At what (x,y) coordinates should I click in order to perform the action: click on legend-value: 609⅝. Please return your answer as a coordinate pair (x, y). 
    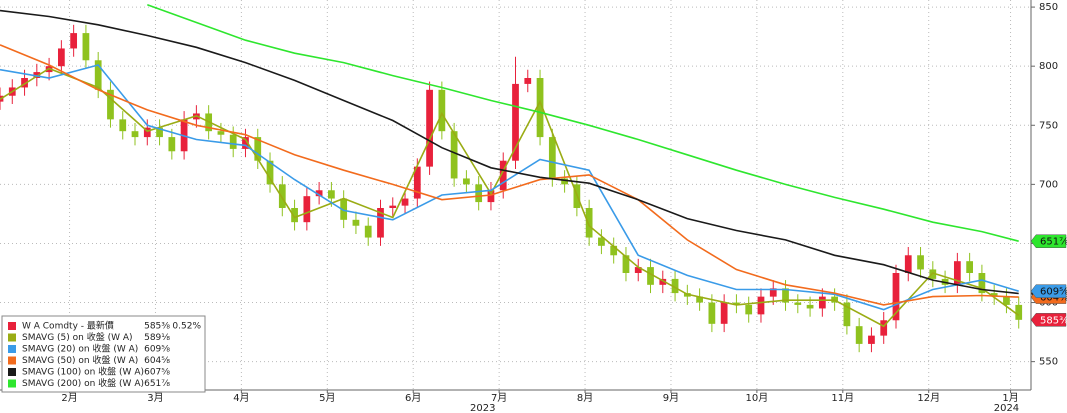
    Looking at the image, I should click on (157, 350).